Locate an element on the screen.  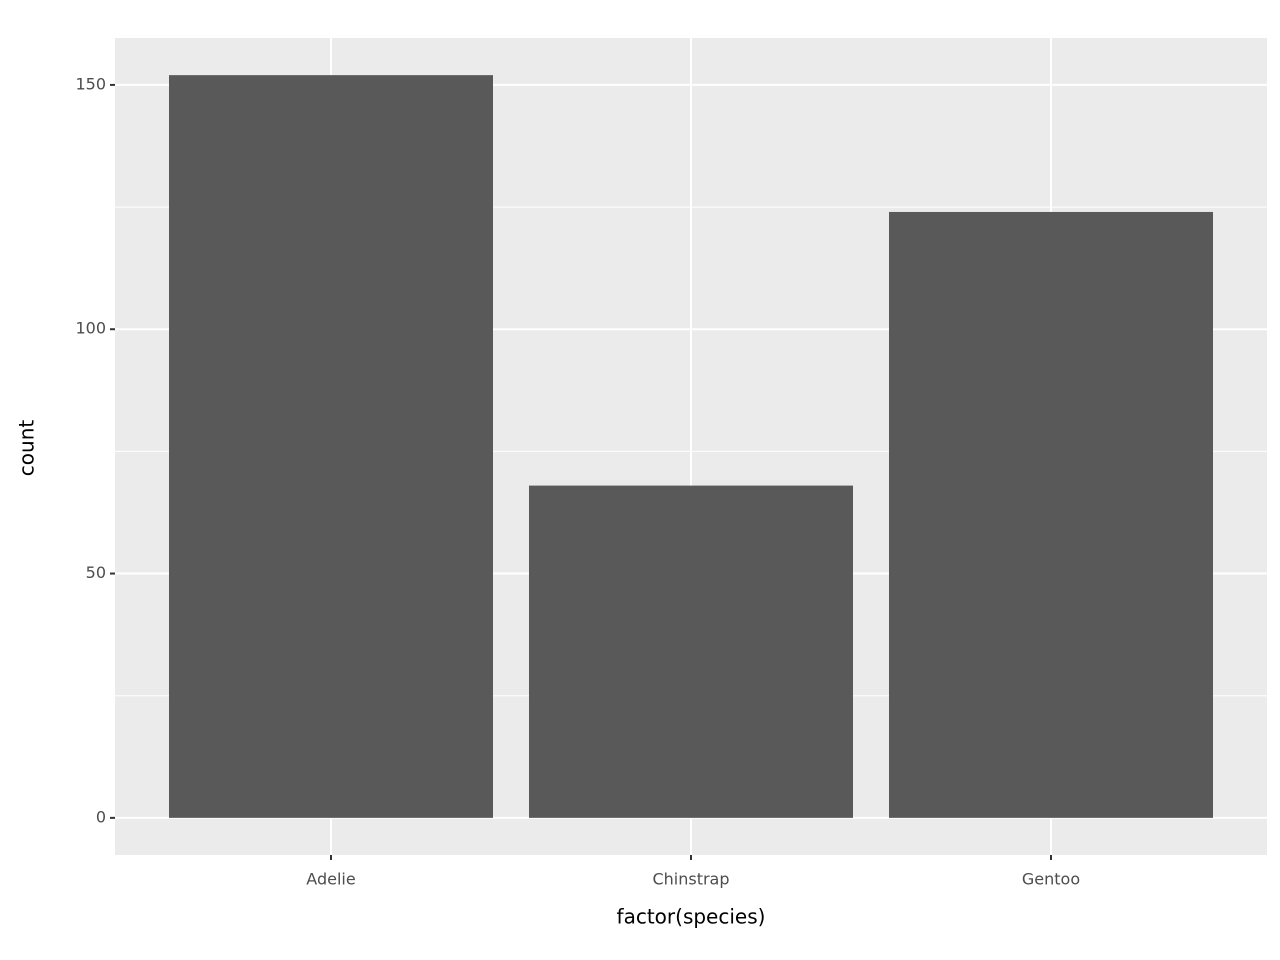
y-tick-label: 100 is located at coordinates (90, 328).